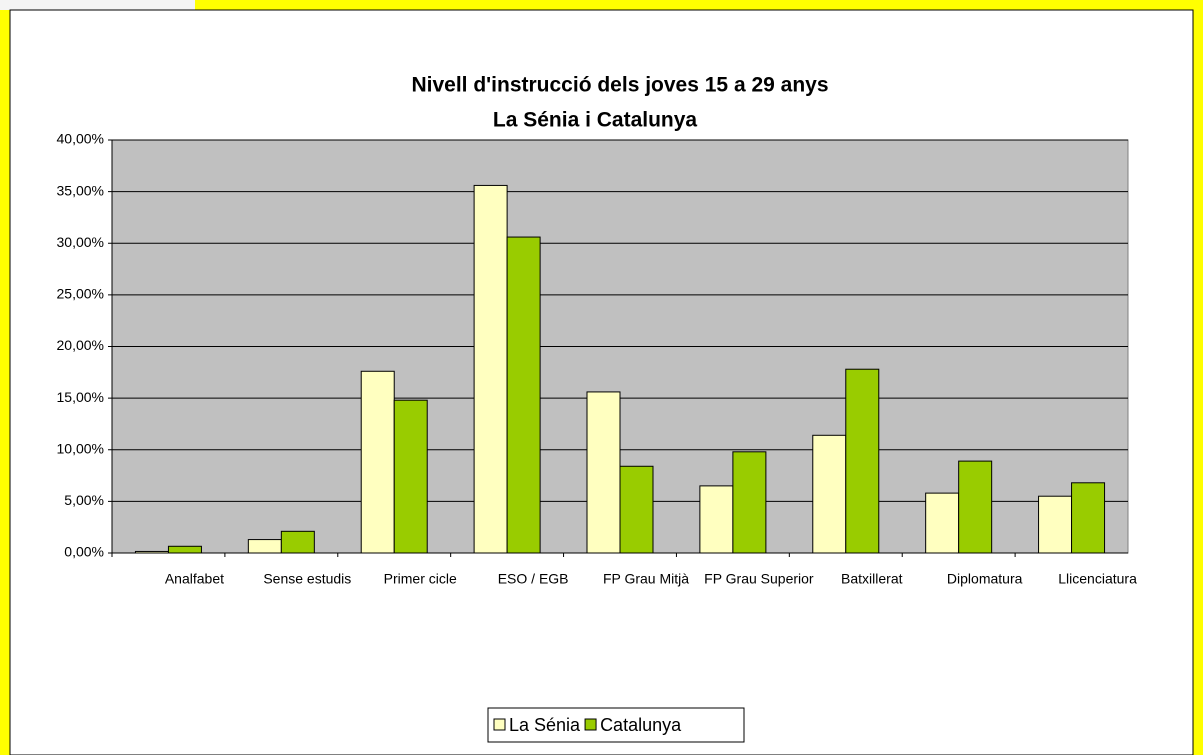 This screenshot has height=755, width=1203. Describe the element at coordinates (420, 579) in the screenshot. I see `x-tick-label: Primer cicle` at that location.